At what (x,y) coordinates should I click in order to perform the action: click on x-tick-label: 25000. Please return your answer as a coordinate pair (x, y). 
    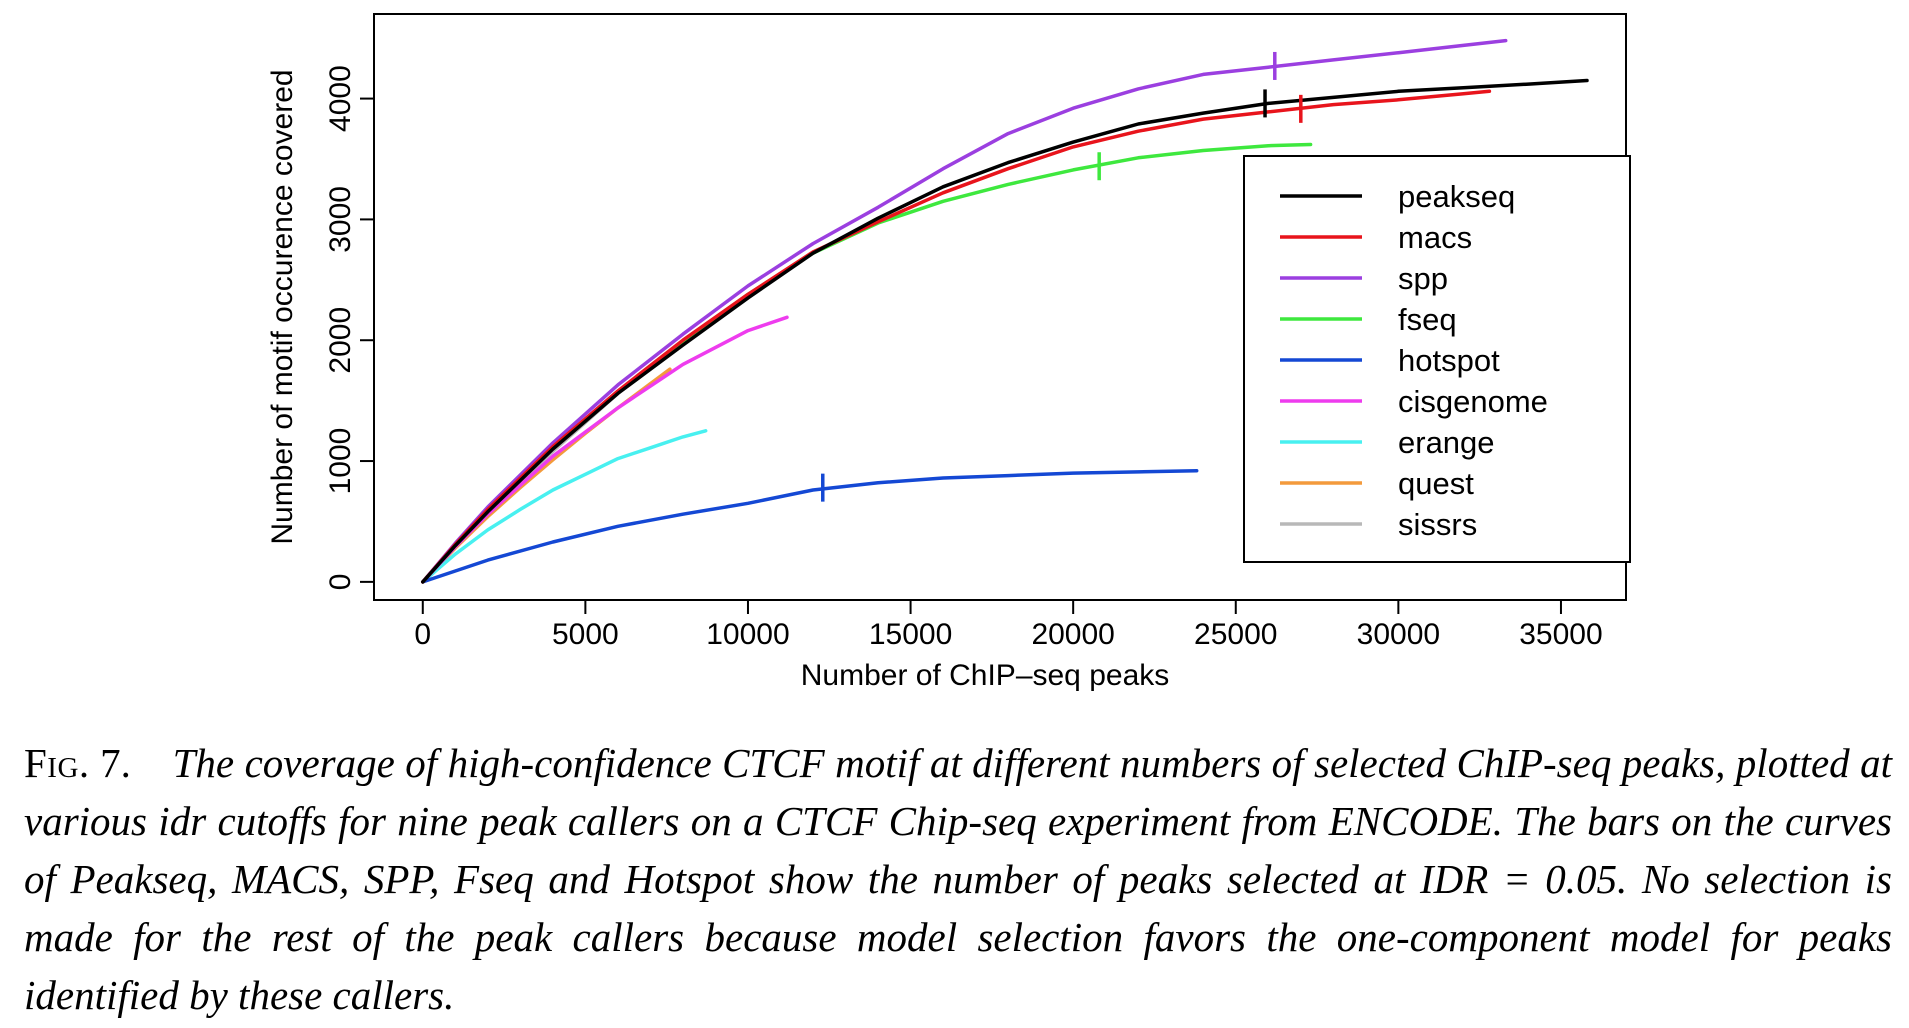
    Looking at the image, I should click on (1235, 634).